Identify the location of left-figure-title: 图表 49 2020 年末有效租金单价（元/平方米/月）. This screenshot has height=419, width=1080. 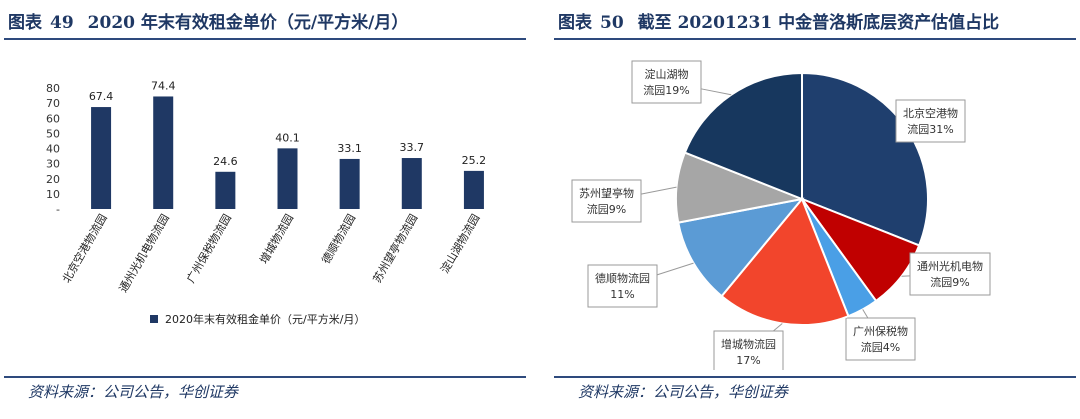
(208, 20).